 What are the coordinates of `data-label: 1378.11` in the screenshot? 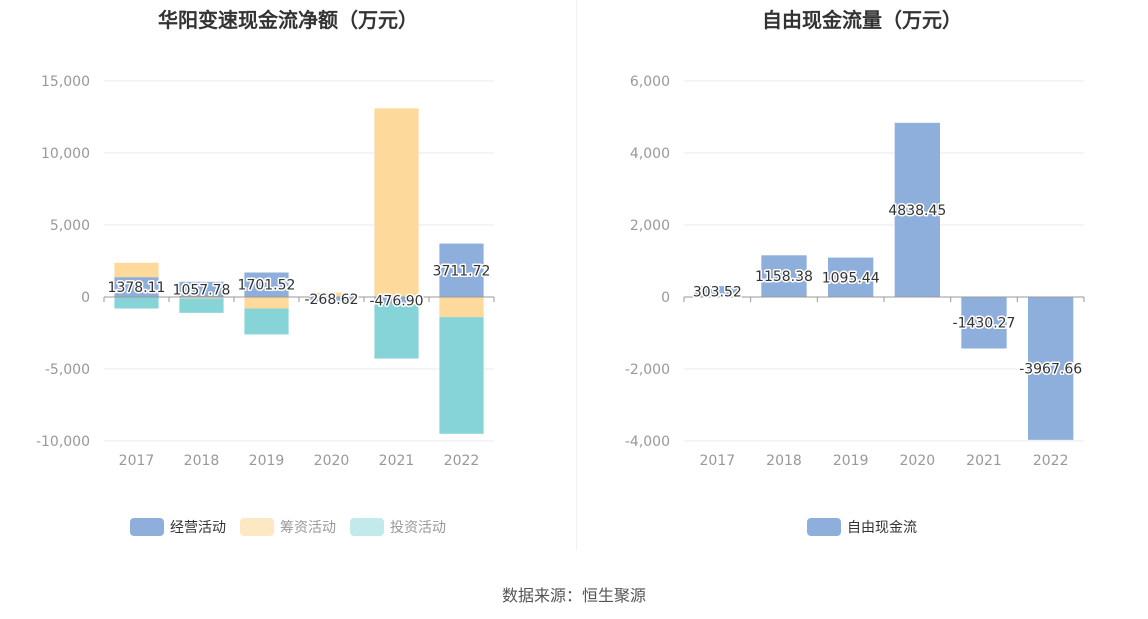 It's located at (137, 288).